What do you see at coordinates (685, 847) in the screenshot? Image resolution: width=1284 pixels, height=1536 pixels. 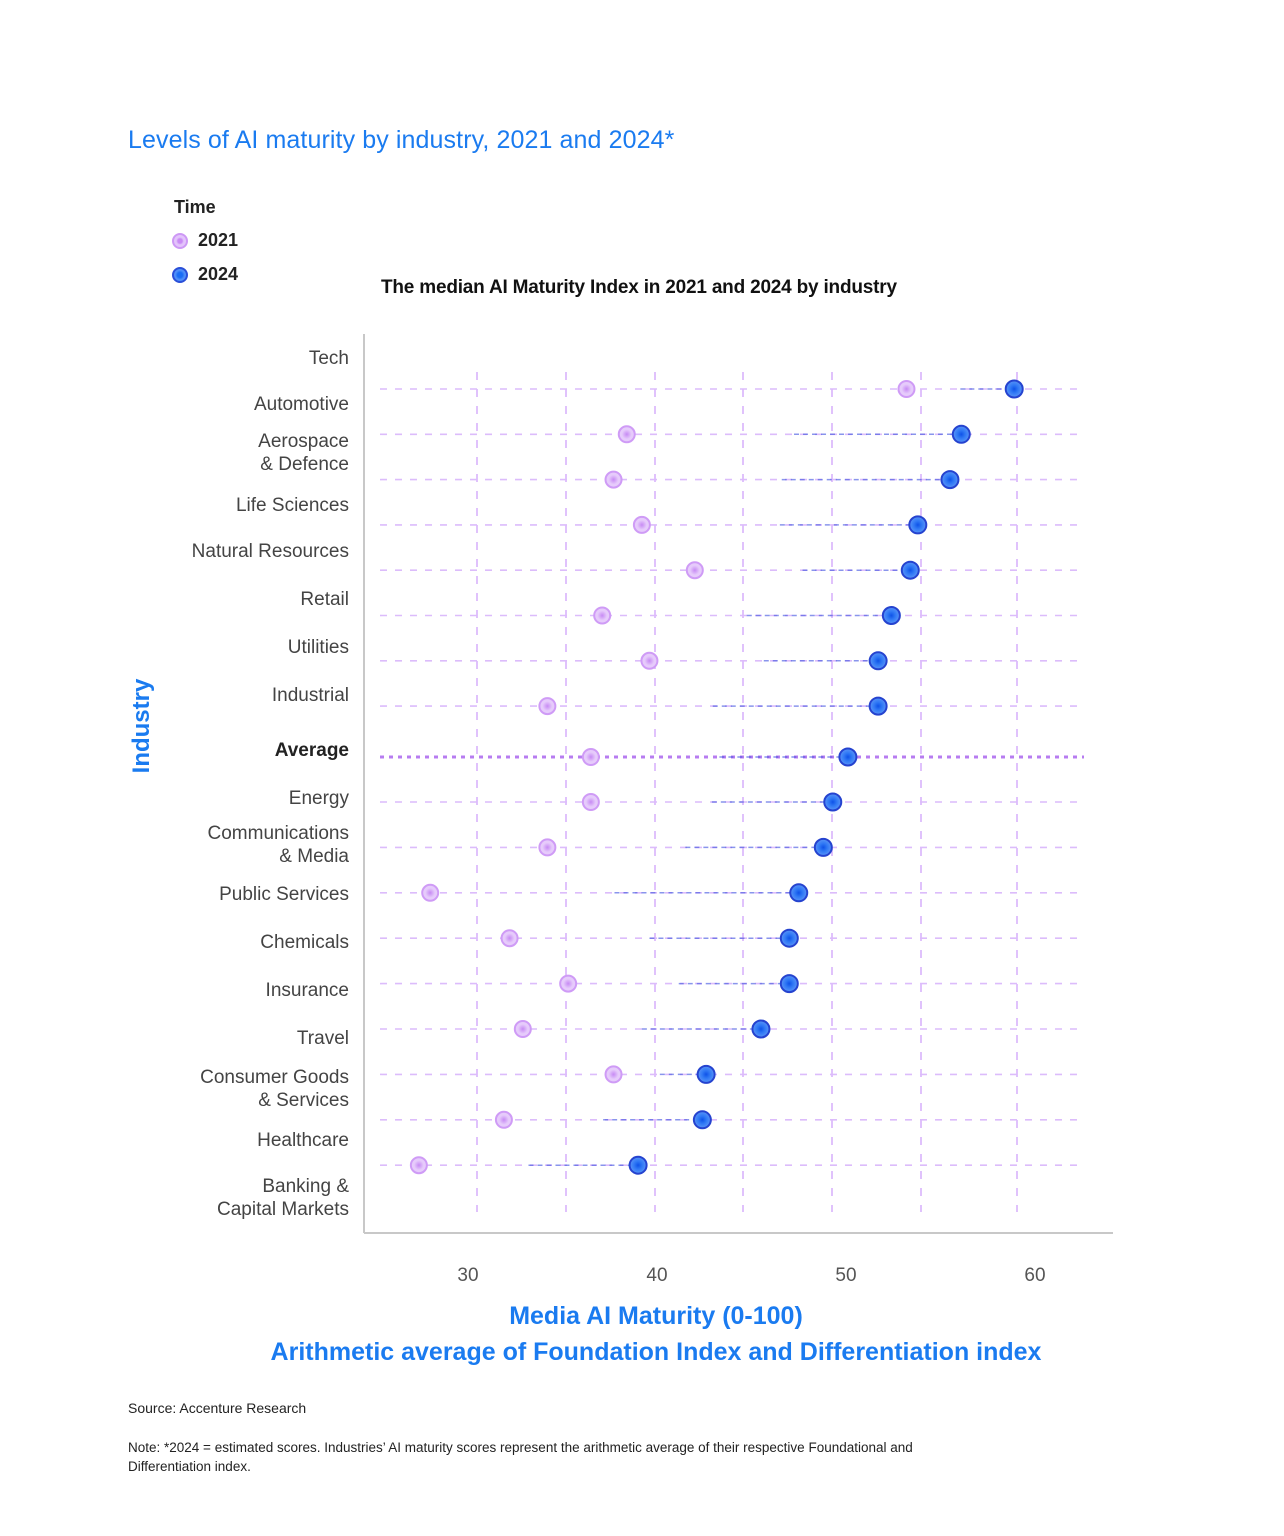 I see `dumbbell-communications-media` at bounding box center [685, 847].